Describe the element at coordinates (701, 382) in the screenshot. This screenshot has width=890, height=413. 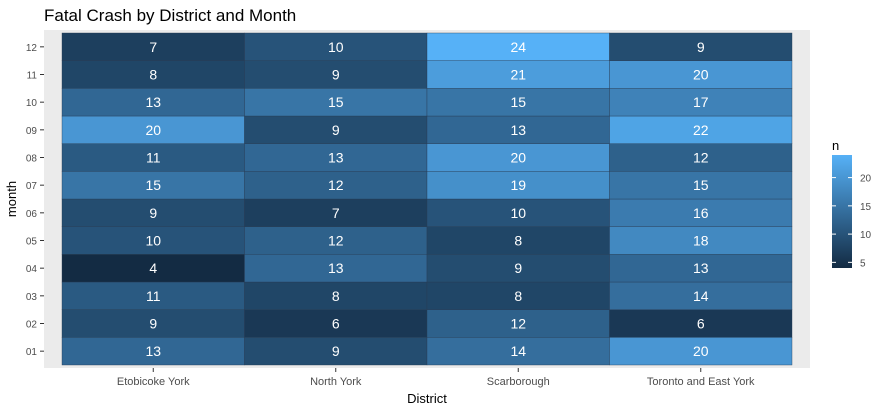
I see `x-tick-label: Toronto and East York` at that location.